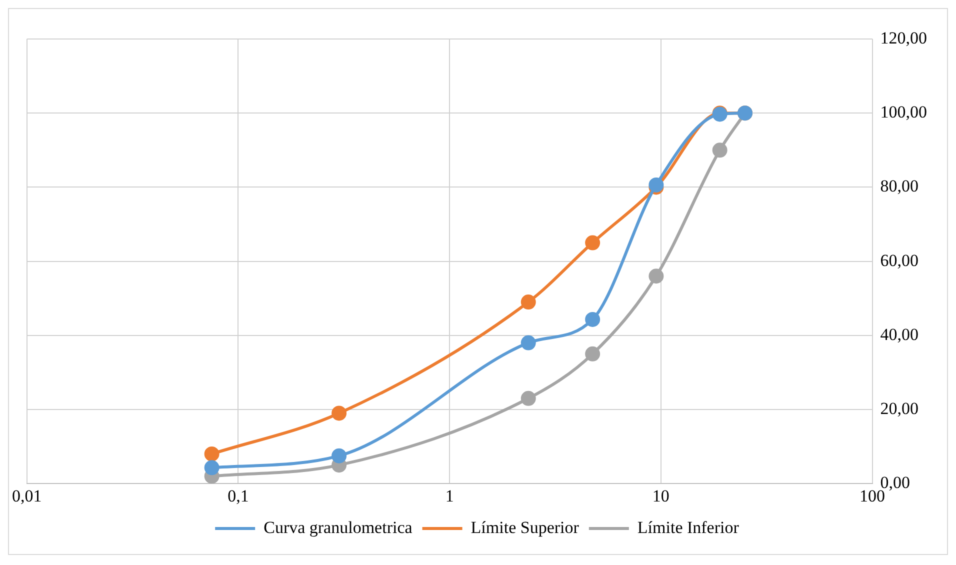 This screenshot has height=565, width=956. What do you see at coordinates (27, 496) in the screenshot?
I see `x-tick-label: 0,01` at bounding box center [27, 496].